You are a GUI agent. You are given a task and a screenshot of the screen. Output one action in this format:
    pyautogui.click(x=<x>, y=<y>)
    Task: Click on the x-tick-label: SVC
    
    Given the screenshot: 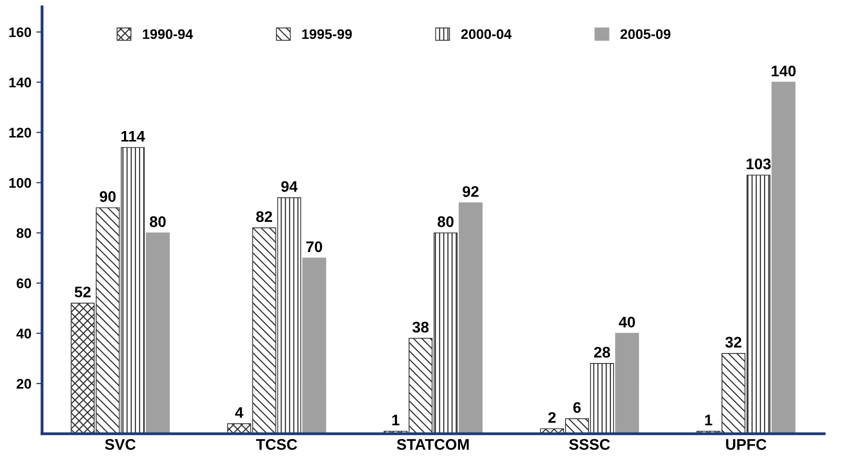 What is the action you would take?
    pyautogui.click(x=120, y=444)
    